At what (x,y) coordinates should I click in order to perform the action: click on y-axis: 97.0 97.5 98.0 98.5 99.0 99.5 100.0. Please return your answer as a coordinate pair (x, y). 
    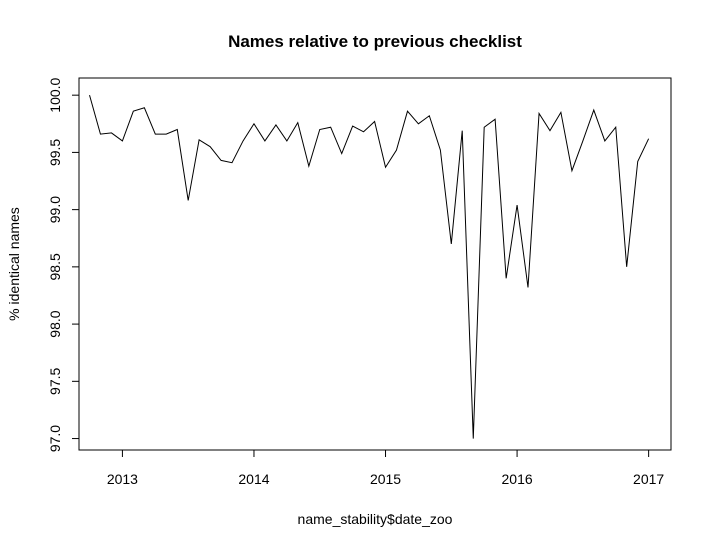
    Looking at the image, I should click on (63, 264).